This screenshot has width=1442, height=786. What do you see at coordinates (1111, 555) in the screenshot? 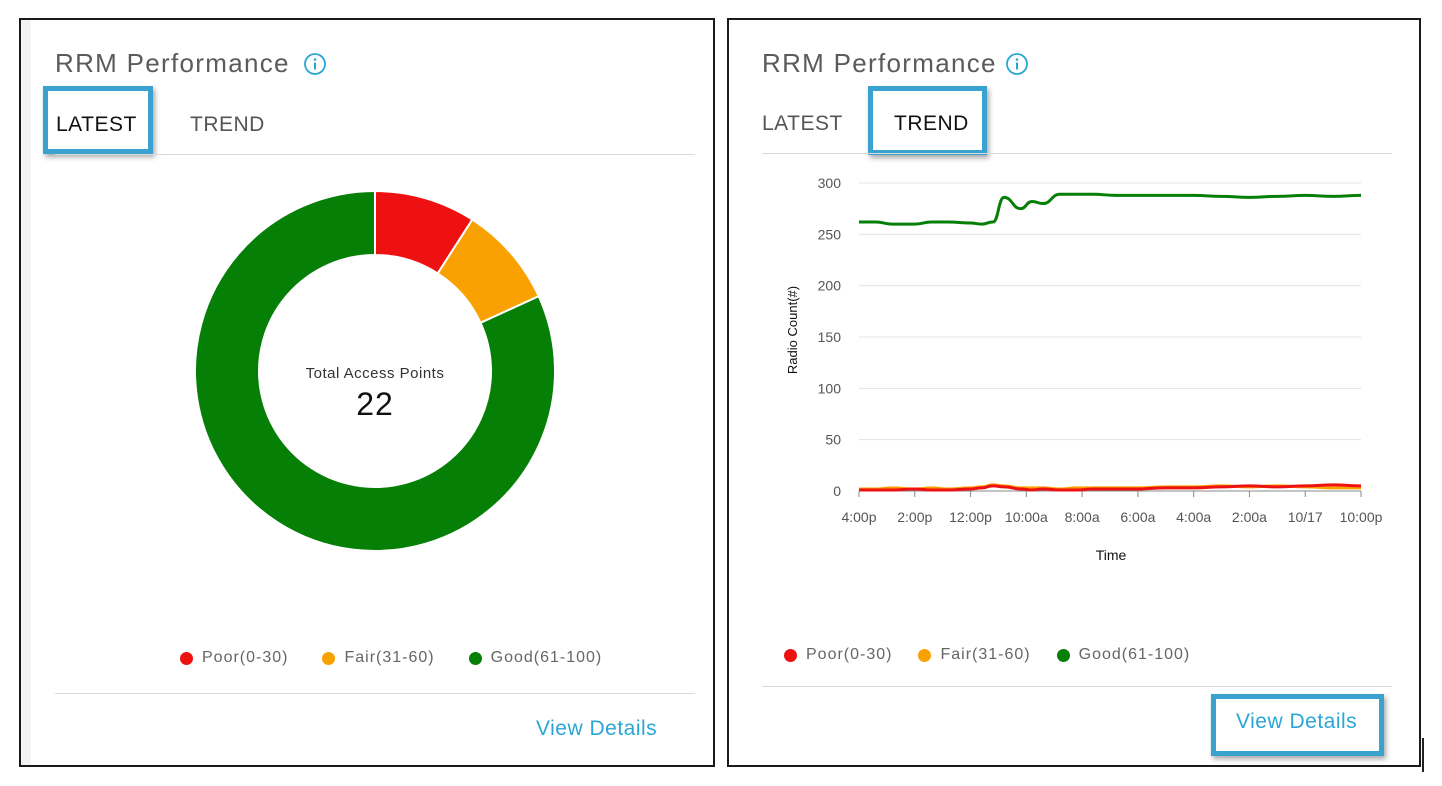
I see `x-axis-label: Time` at bounding box center [1111, 555].